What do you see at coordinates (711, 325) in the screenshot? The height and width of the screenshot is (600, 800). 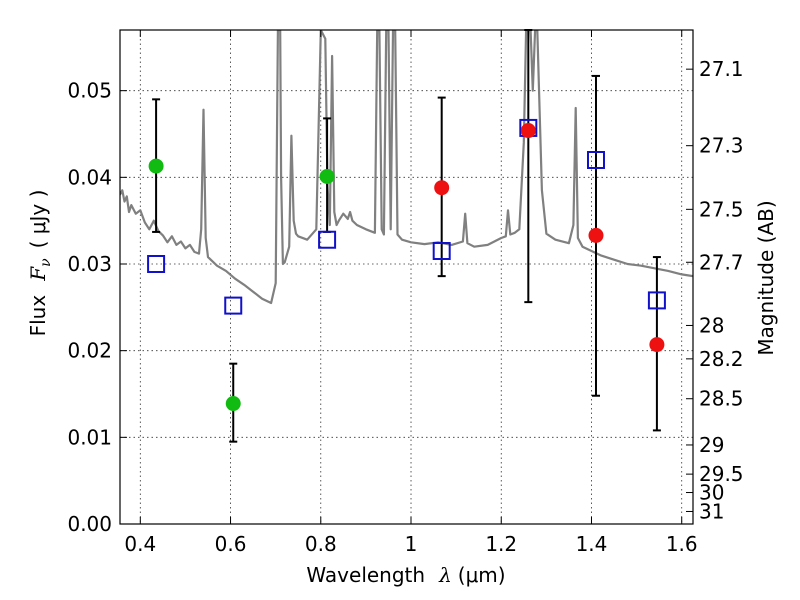 I see `magnitude-tick-label: 28` at bounding box center [711, 325].